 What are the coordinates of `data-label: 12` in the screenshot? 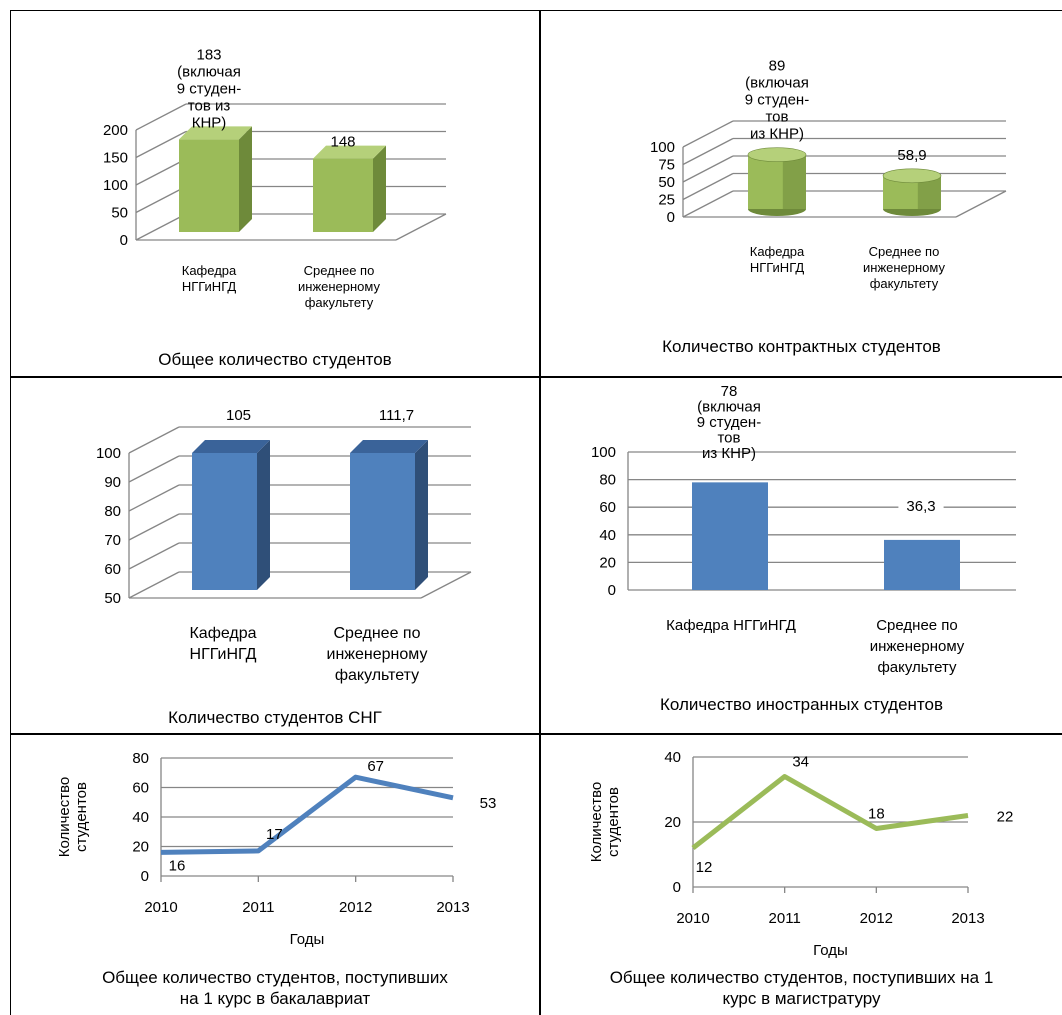 It's located at (704, 867).